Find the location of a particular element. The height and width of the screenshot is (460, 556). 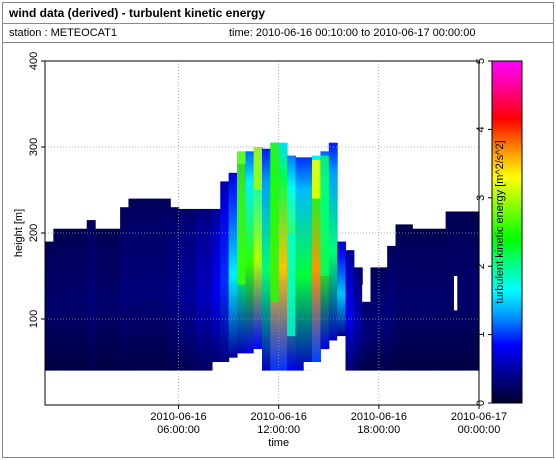

colorbar-tick-label: 5 is located at coordinates (481, 61).